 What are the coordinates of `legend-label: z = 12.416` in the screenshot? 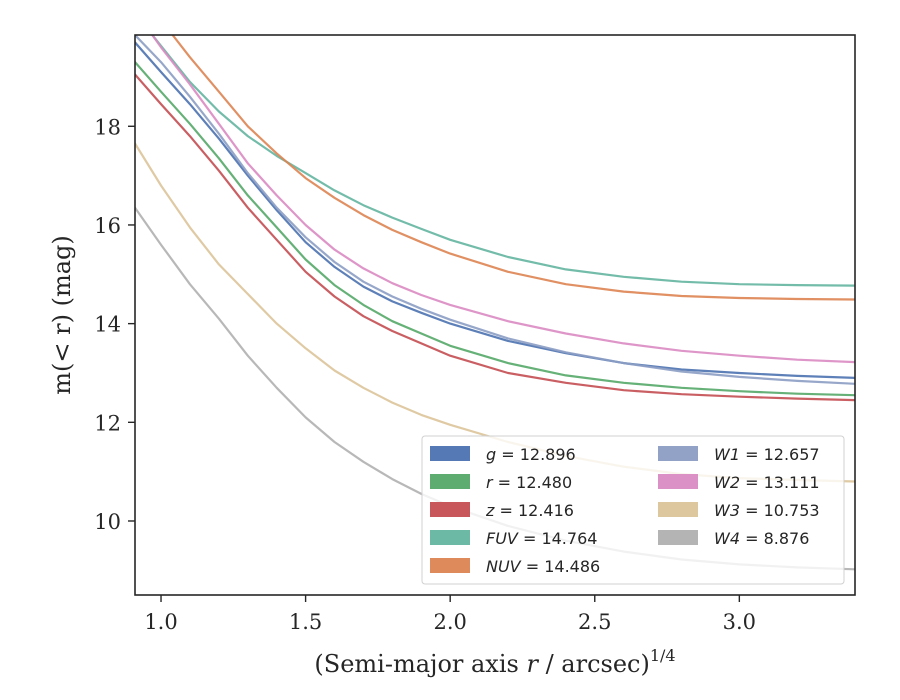 It's located at (529, 510).